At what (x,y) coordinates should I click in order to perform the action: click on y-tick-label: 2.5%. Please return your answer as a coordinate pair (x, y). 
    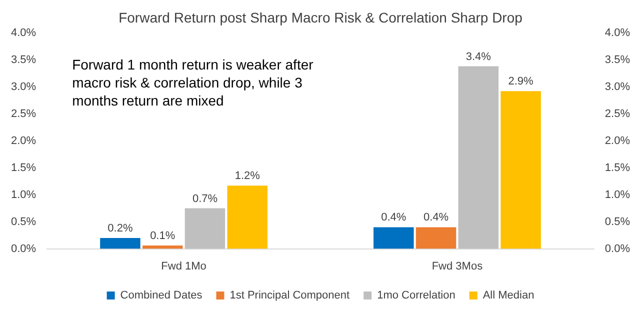
    Looking at the image, I should click on (23, 114).